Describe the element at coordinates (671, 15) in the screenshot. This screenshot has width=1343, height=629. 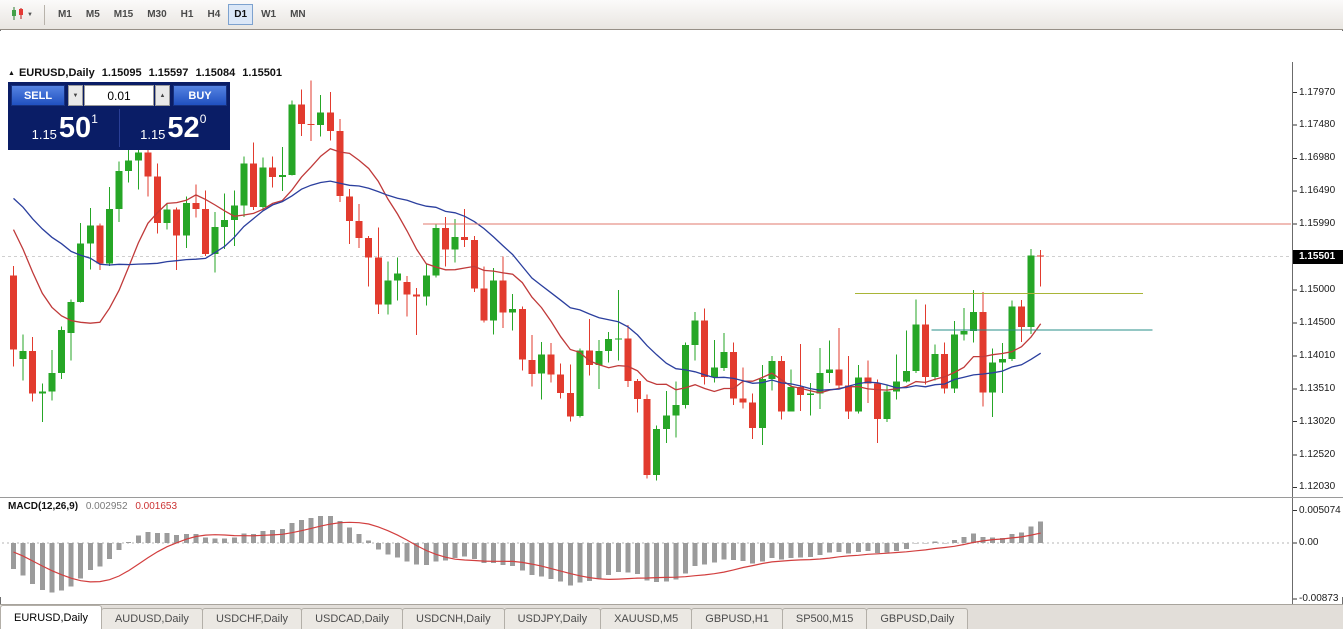
I see `timeframe-toolbar: ▼ M1 M5 M15 M30 H1 H4 D1 W1 MN` at that location.